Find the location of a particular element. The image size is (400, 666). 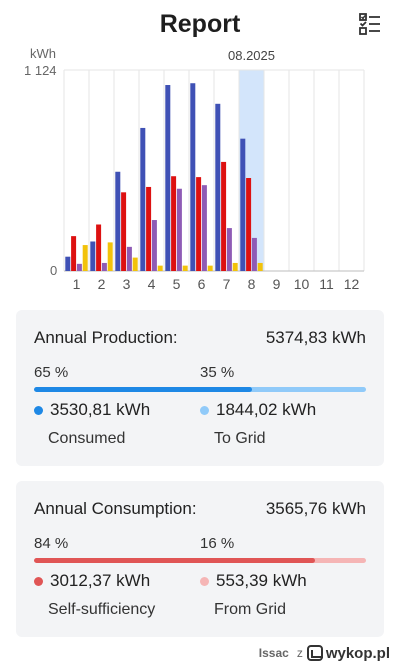

x-tick-label: 6 is located at coordinates (202, 284).